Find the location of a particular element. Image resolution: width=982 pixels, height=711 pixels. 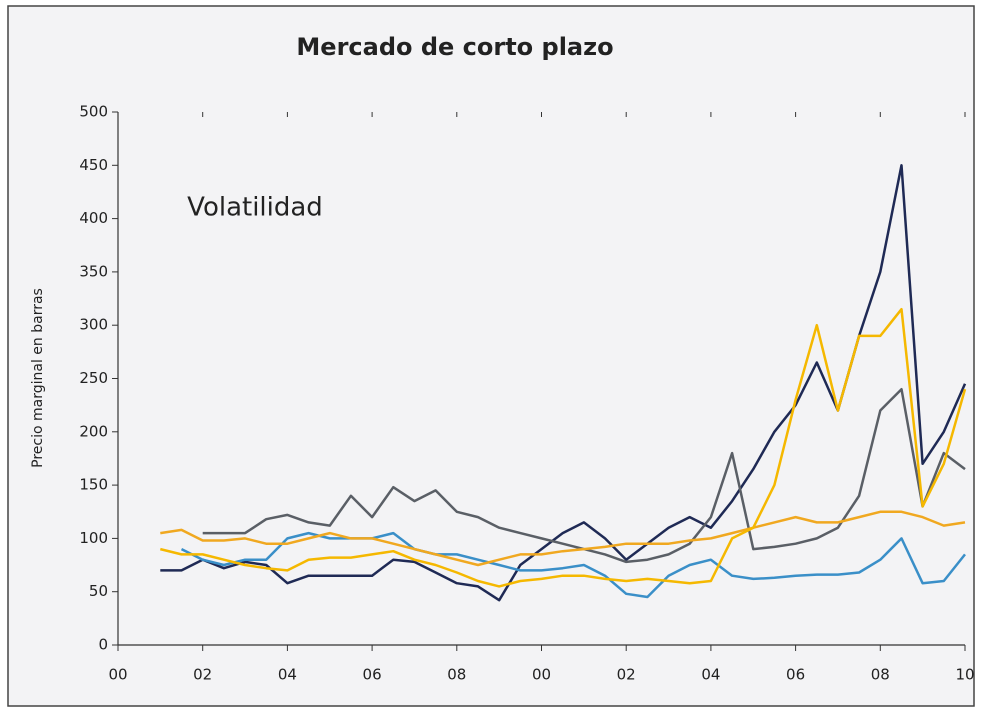

y-tick-label: 100 is located at coordinates (93, 538).